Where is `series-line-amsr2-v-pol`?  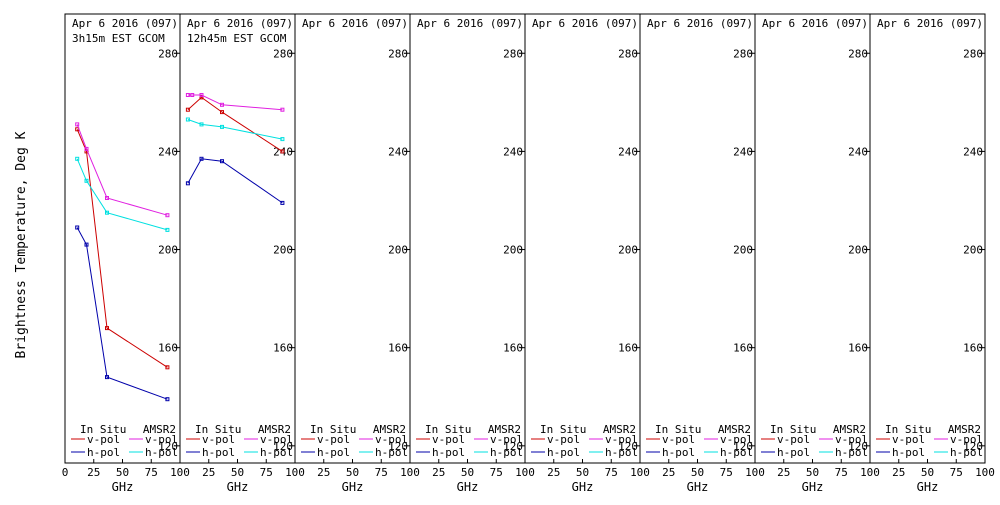
series-line-amsr2-v-pol is located at coordinates (122, 170).